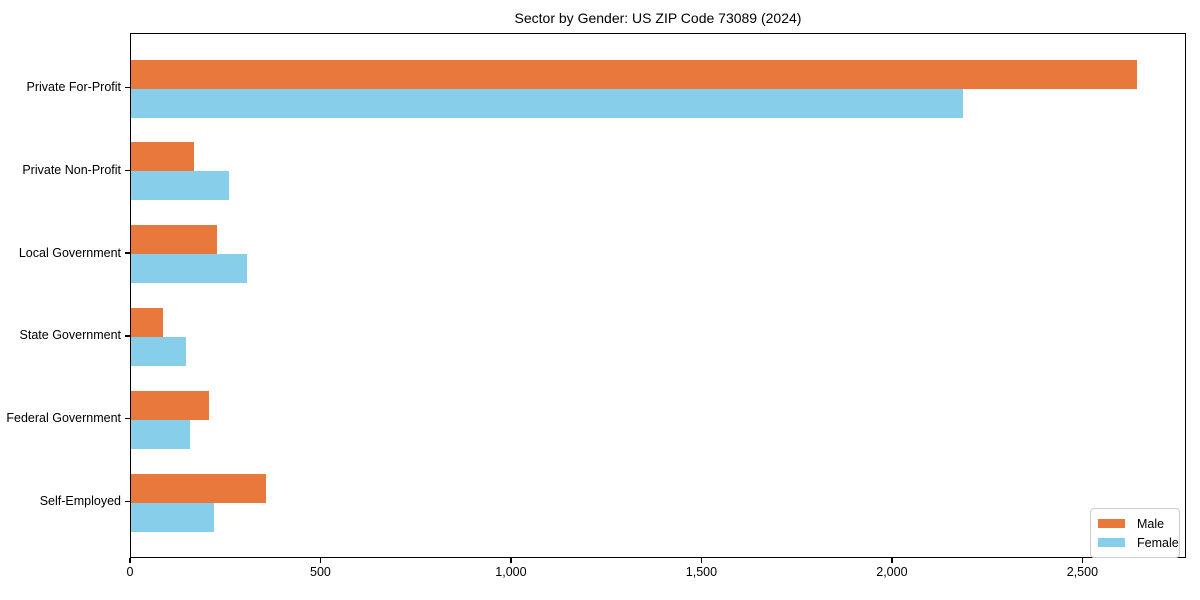 The height and width of the screenshot is (600, 1200). Describe the element at coordinates (63, 418) in the screenshot. I see `ytick-label-federal-government: Federal Government` at that location.